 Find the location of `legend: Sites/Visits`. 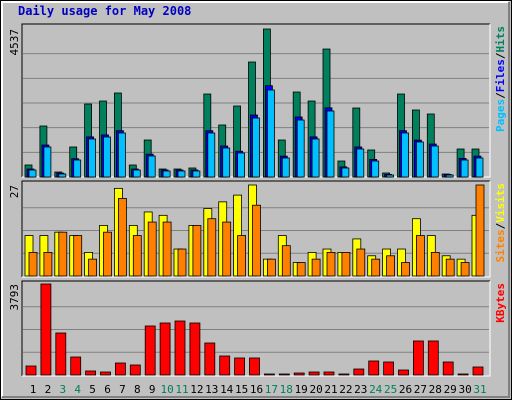

legend: Sites/Visits is located at coordinates (500, 223).